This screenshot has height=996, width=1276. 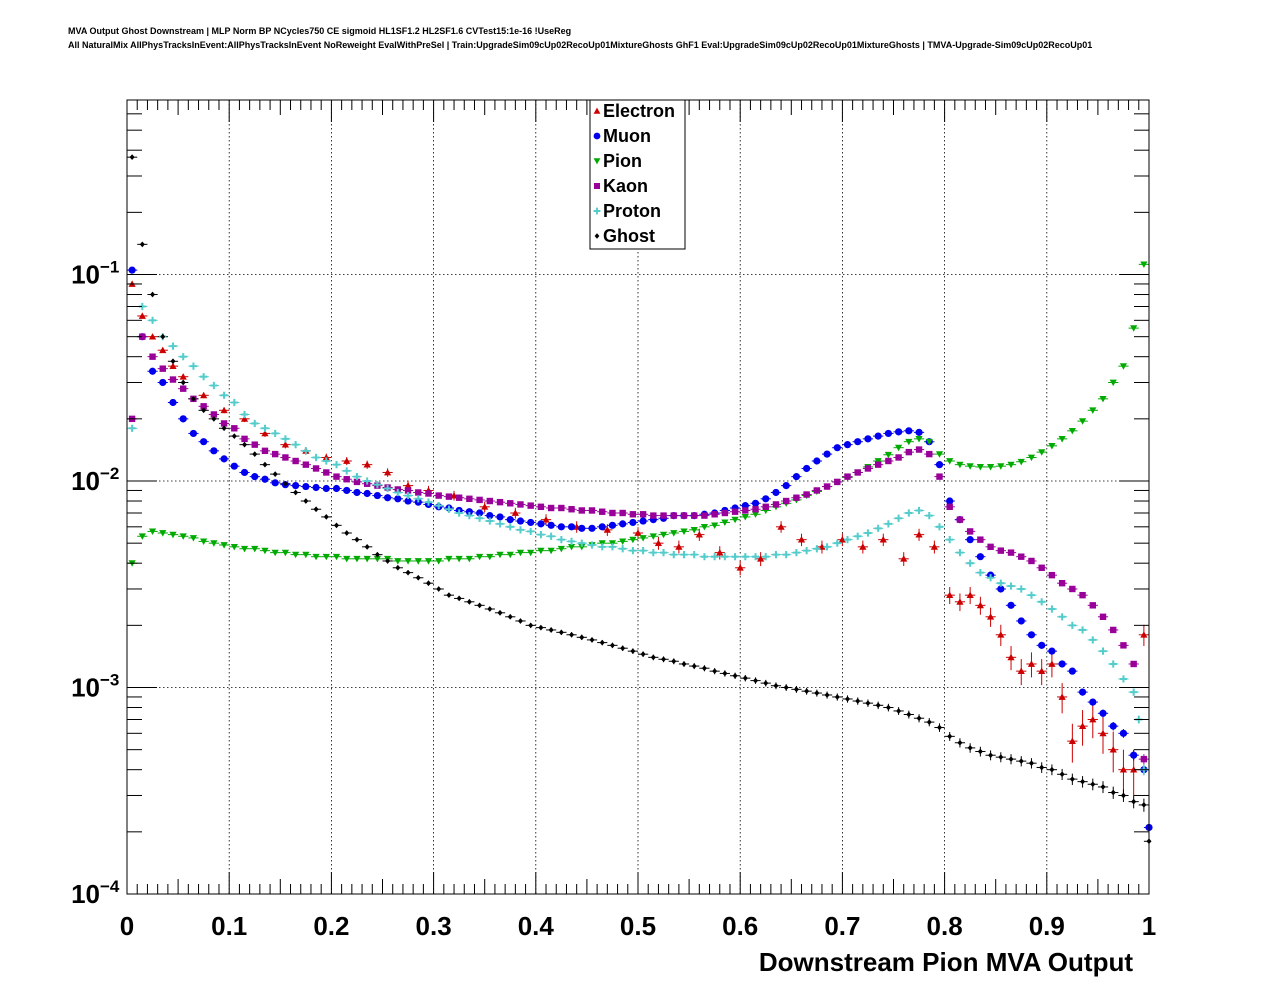 I want to click on x-tick-label: 1, so click(x=1149, y=926).